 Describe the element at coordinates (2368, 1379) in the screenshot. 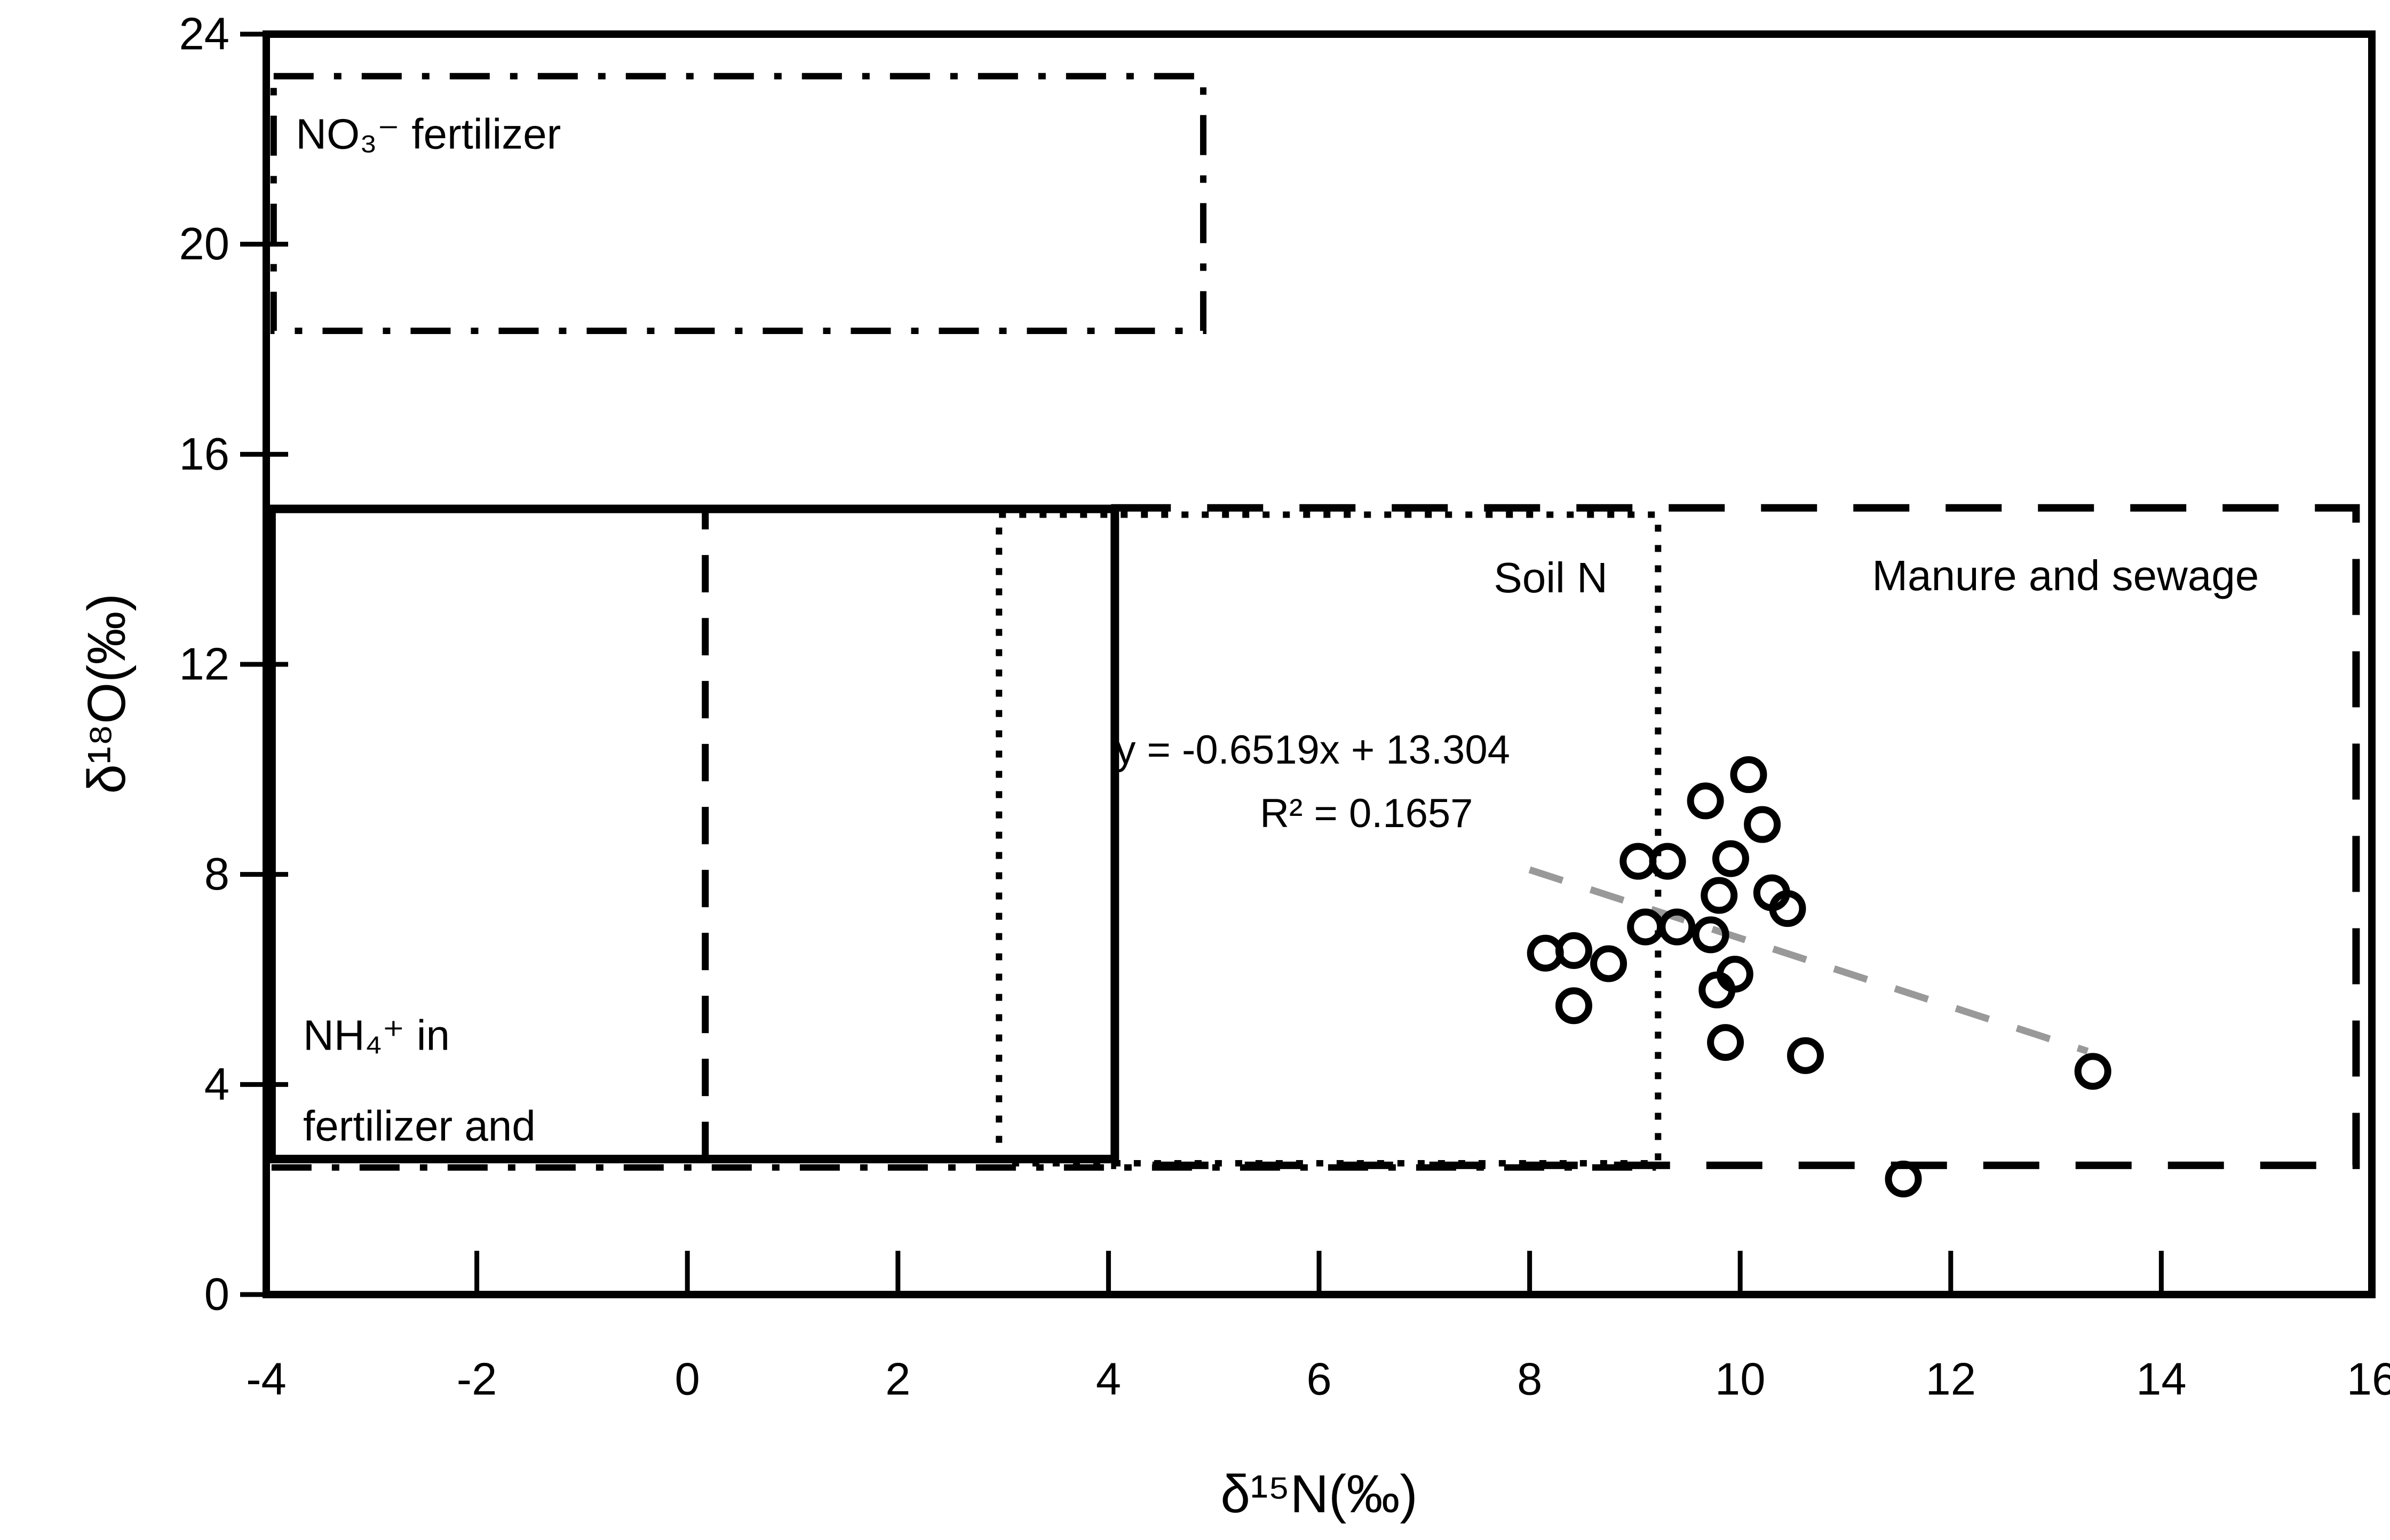

I see `x-tick-label: 16` at that location.